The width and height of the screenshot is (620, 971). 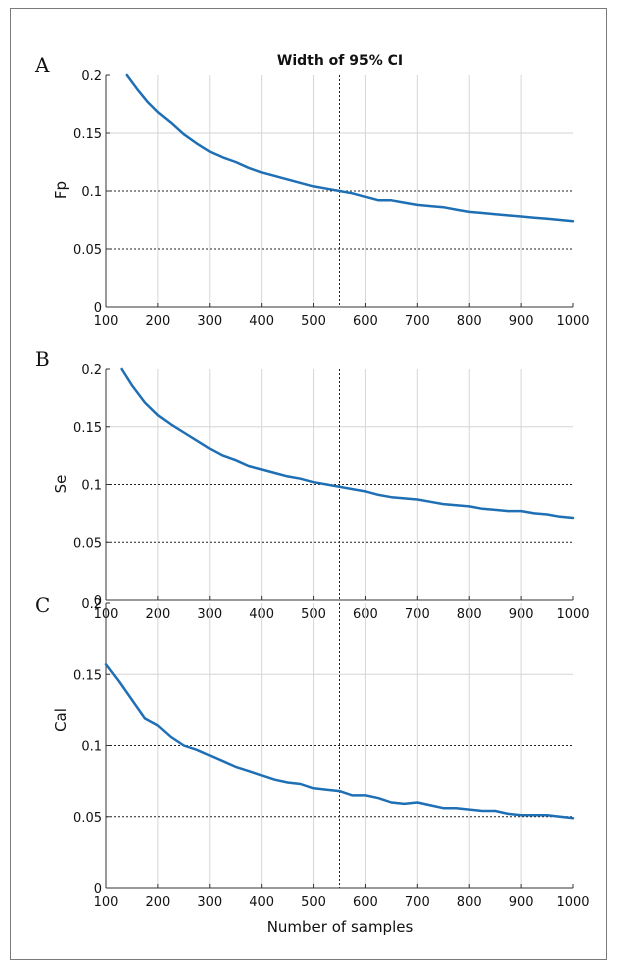 I want to click on panel-a-ytick-label-1: 0.05, so click(x=87, y=250).